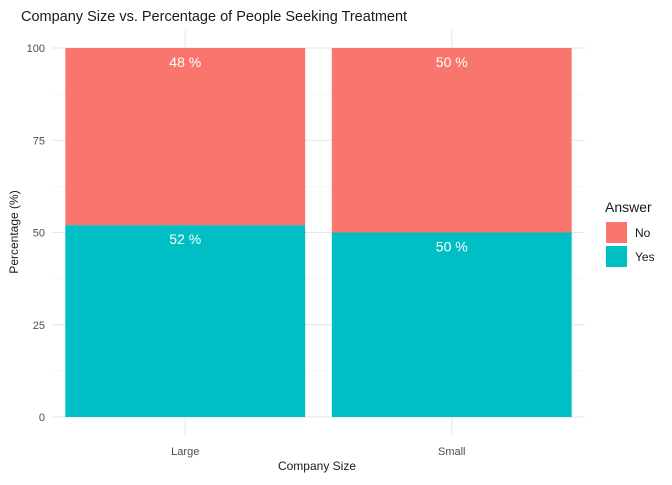 This screenshot has height=485, width=672. I want to click on data-label: 48 %, so click(185, 62).